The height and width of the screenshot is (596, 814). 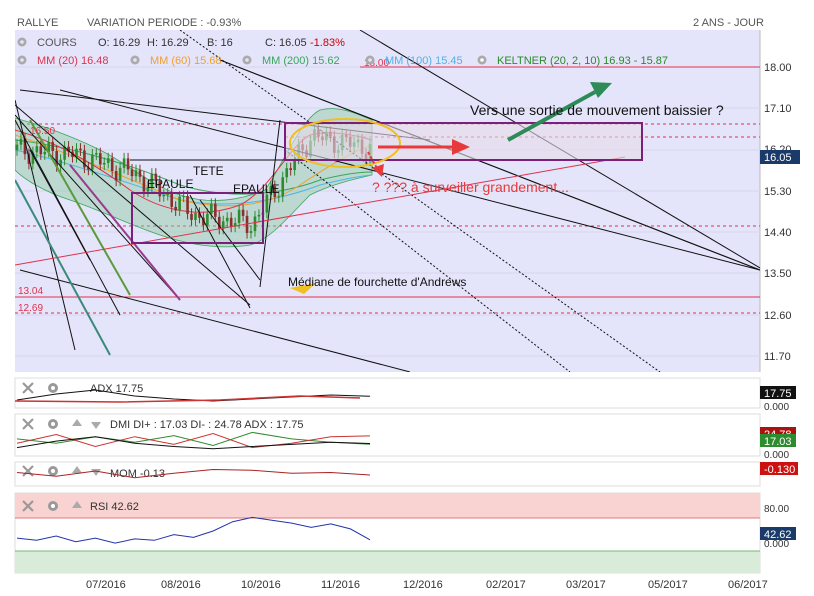 I want to click on legend-mm20: MM (20) 16.48, so click(x=73, y=61).